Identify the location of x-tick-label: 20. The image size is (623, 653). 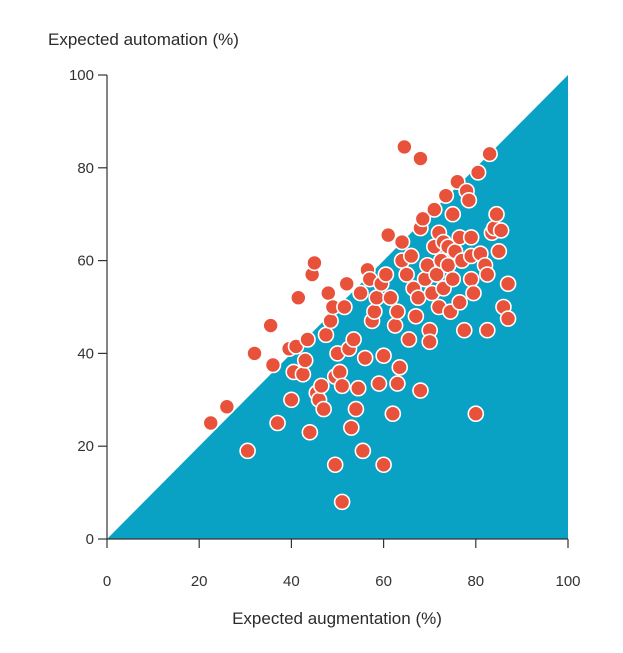
(199, 581).